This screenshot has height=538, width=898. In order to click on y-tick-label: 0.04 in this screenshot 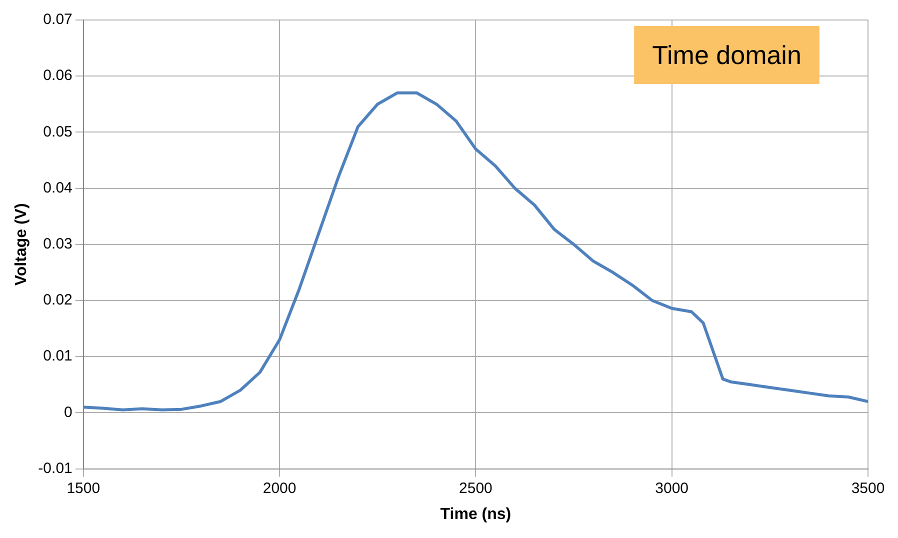, I will do `click(57, 187)`.